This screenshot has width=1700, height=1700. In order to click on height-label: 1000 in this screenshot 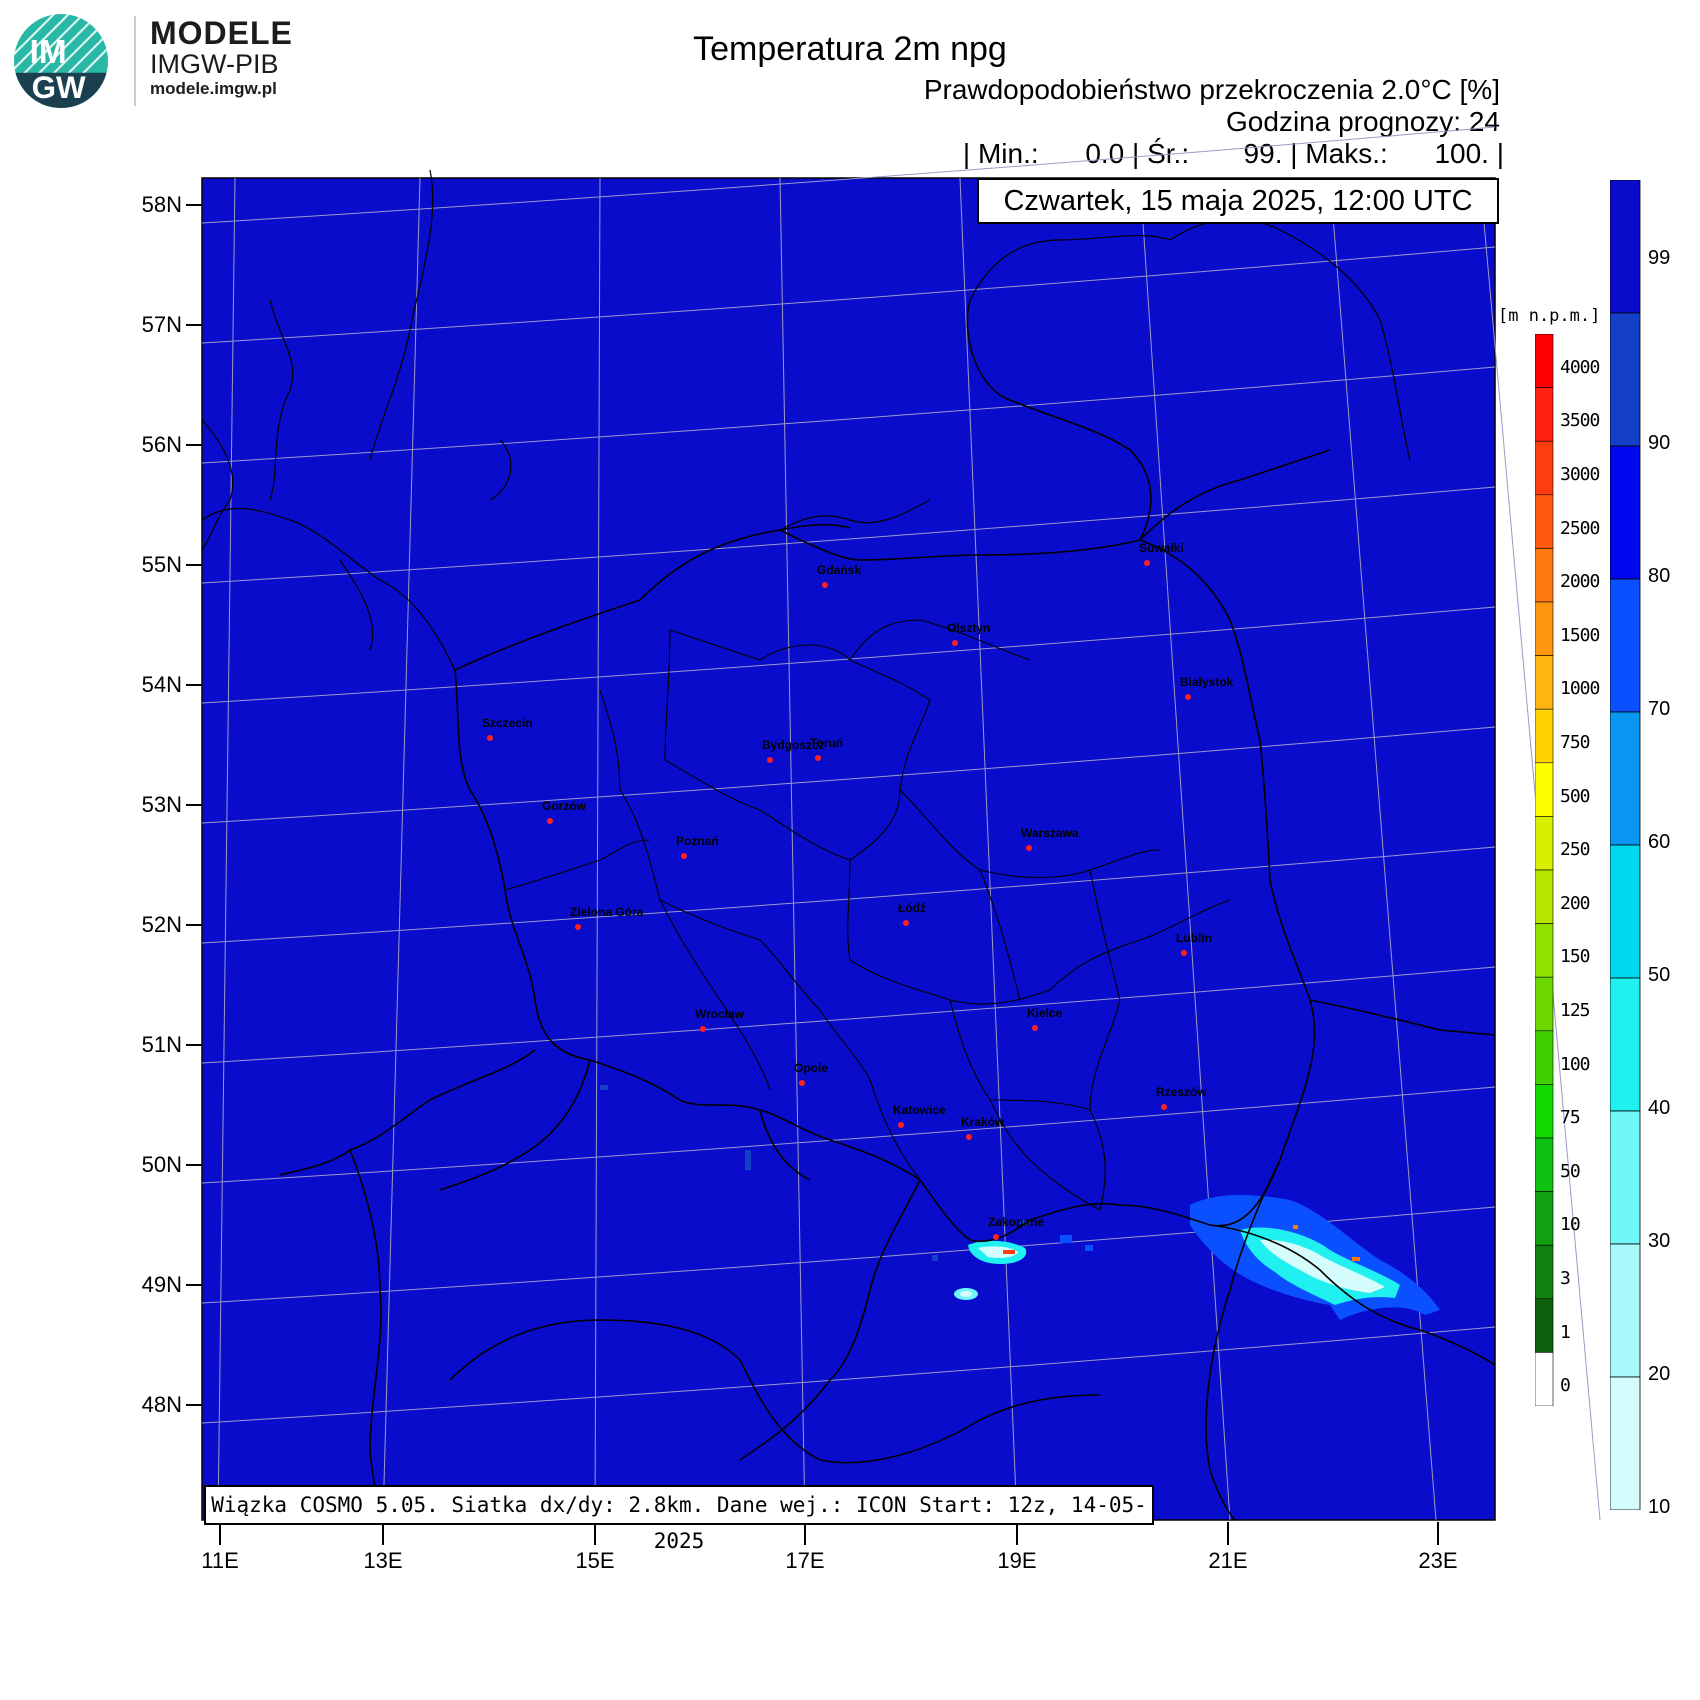, I will do `click(1580, 689)`.